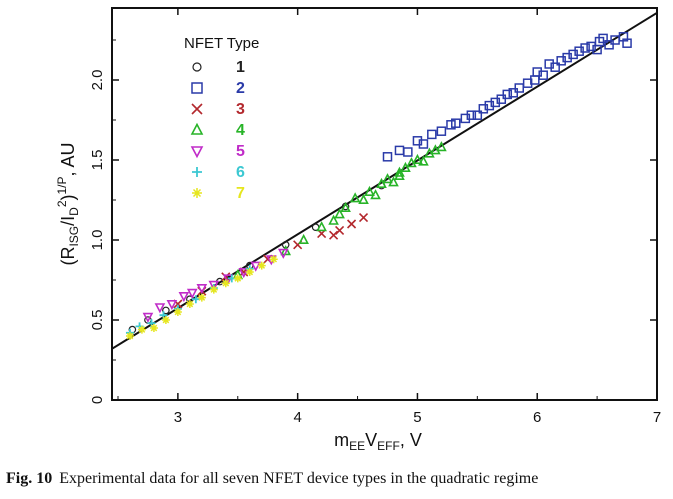 This screenshot has height=499, width=673. I want to click on legend-label: 4, so click(240, 130).